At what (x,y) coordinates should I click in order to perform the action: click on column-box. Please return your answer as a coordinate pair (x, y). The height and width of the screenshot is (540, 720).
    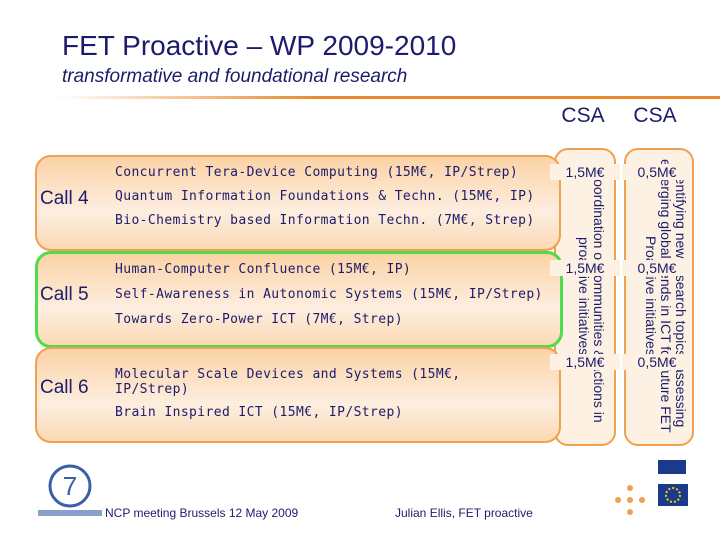
    Looking at the image, I should click on (659, 297).